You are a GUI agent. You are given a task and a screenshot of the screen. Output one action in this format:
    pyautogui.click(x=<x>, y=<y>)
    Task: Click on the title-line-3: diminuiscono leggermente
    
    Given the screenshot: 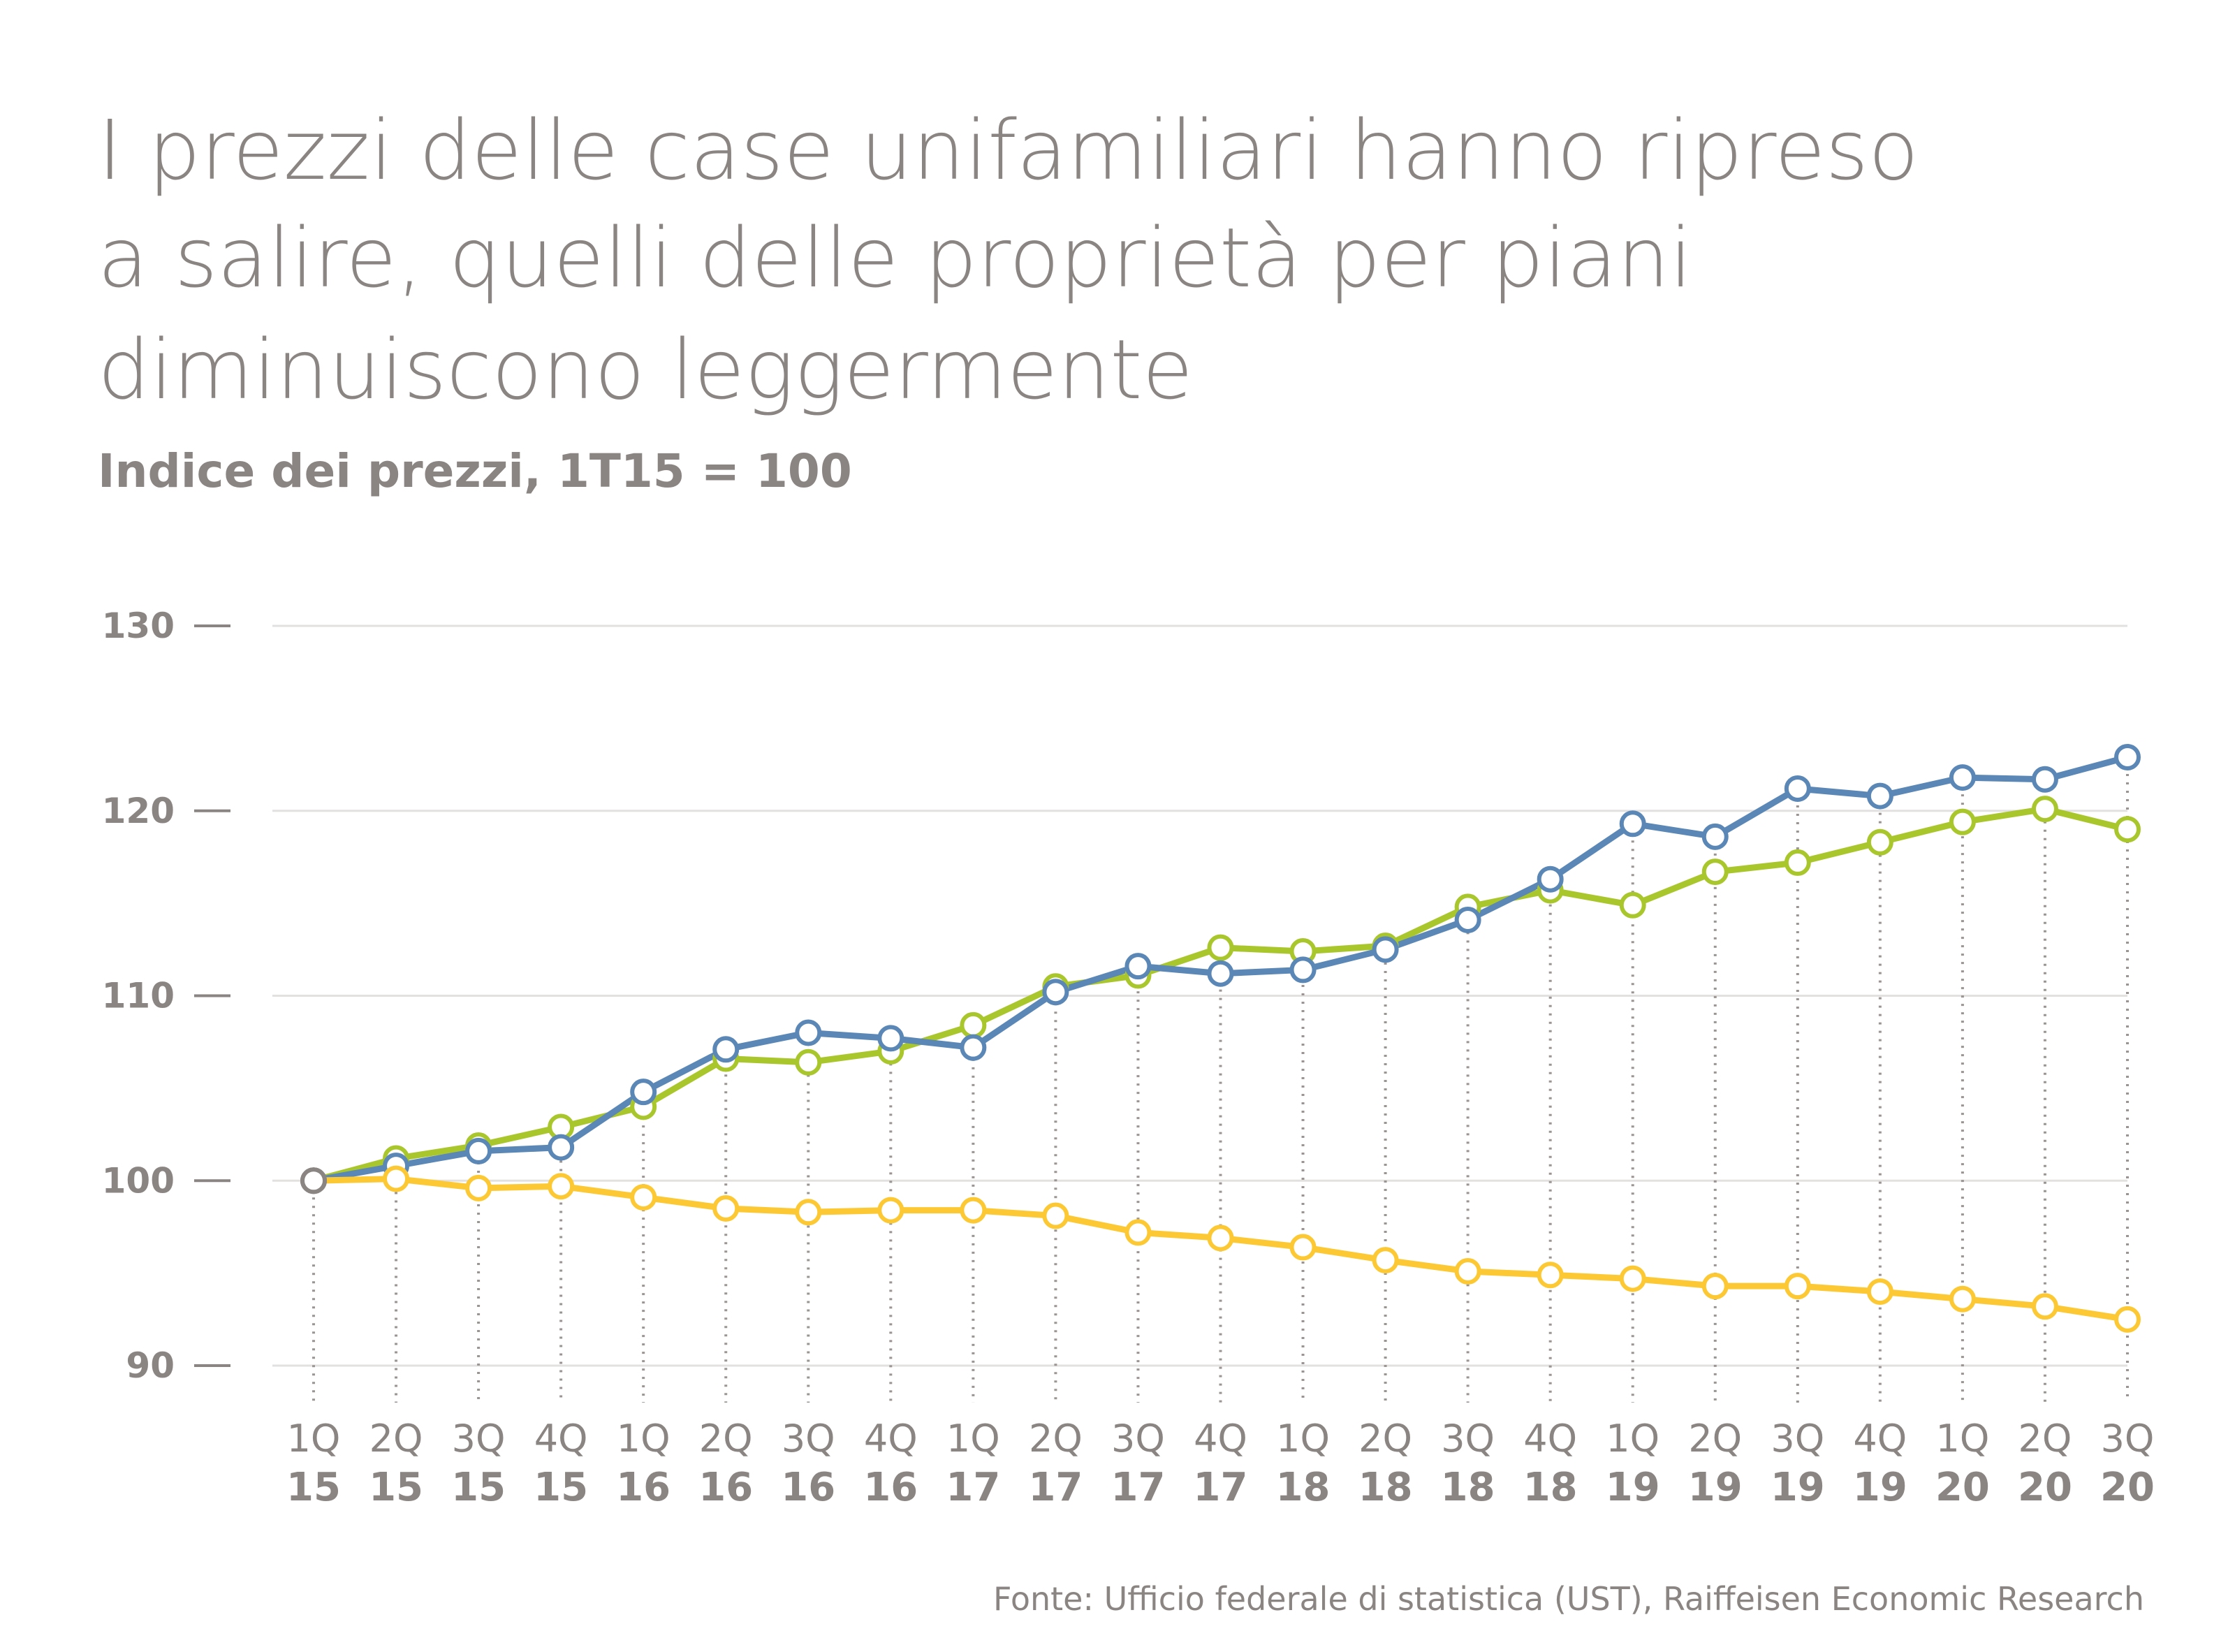 What is the action you would take?
    pyautogui.click(x=646, y=369)
    